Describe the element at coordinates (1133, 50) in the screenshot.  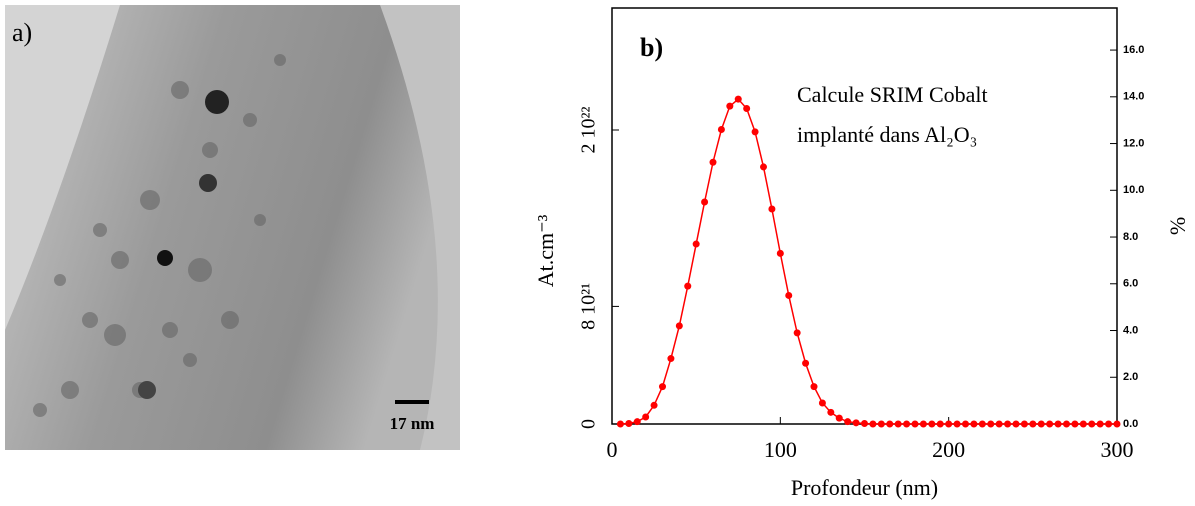
I see `y2-tick-label: 16.0` at that location.